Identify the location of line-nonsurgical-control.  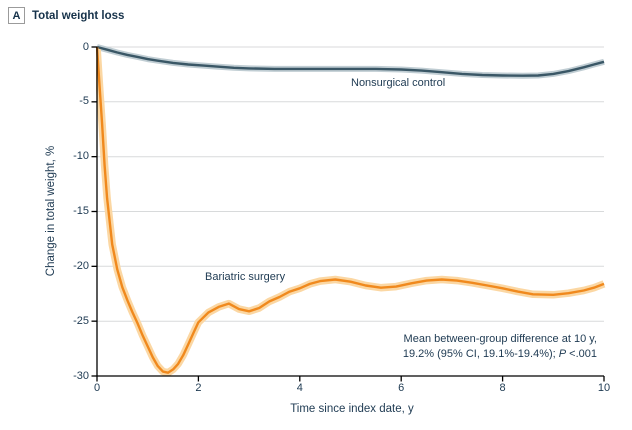
(350, 61).